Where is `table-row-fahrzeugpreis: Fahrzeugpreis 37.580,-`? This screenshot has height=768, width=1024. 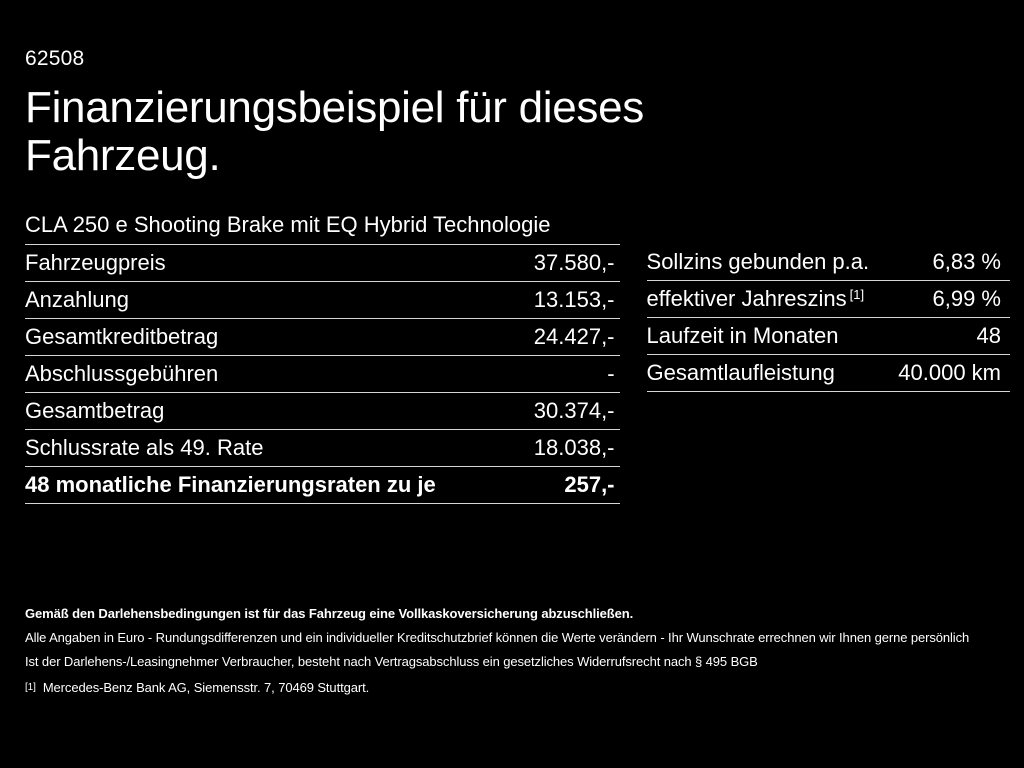 table-row-fahrzeugpreis: Fahrzeugpreis 37.580,- is located at coordinates (322, 263).